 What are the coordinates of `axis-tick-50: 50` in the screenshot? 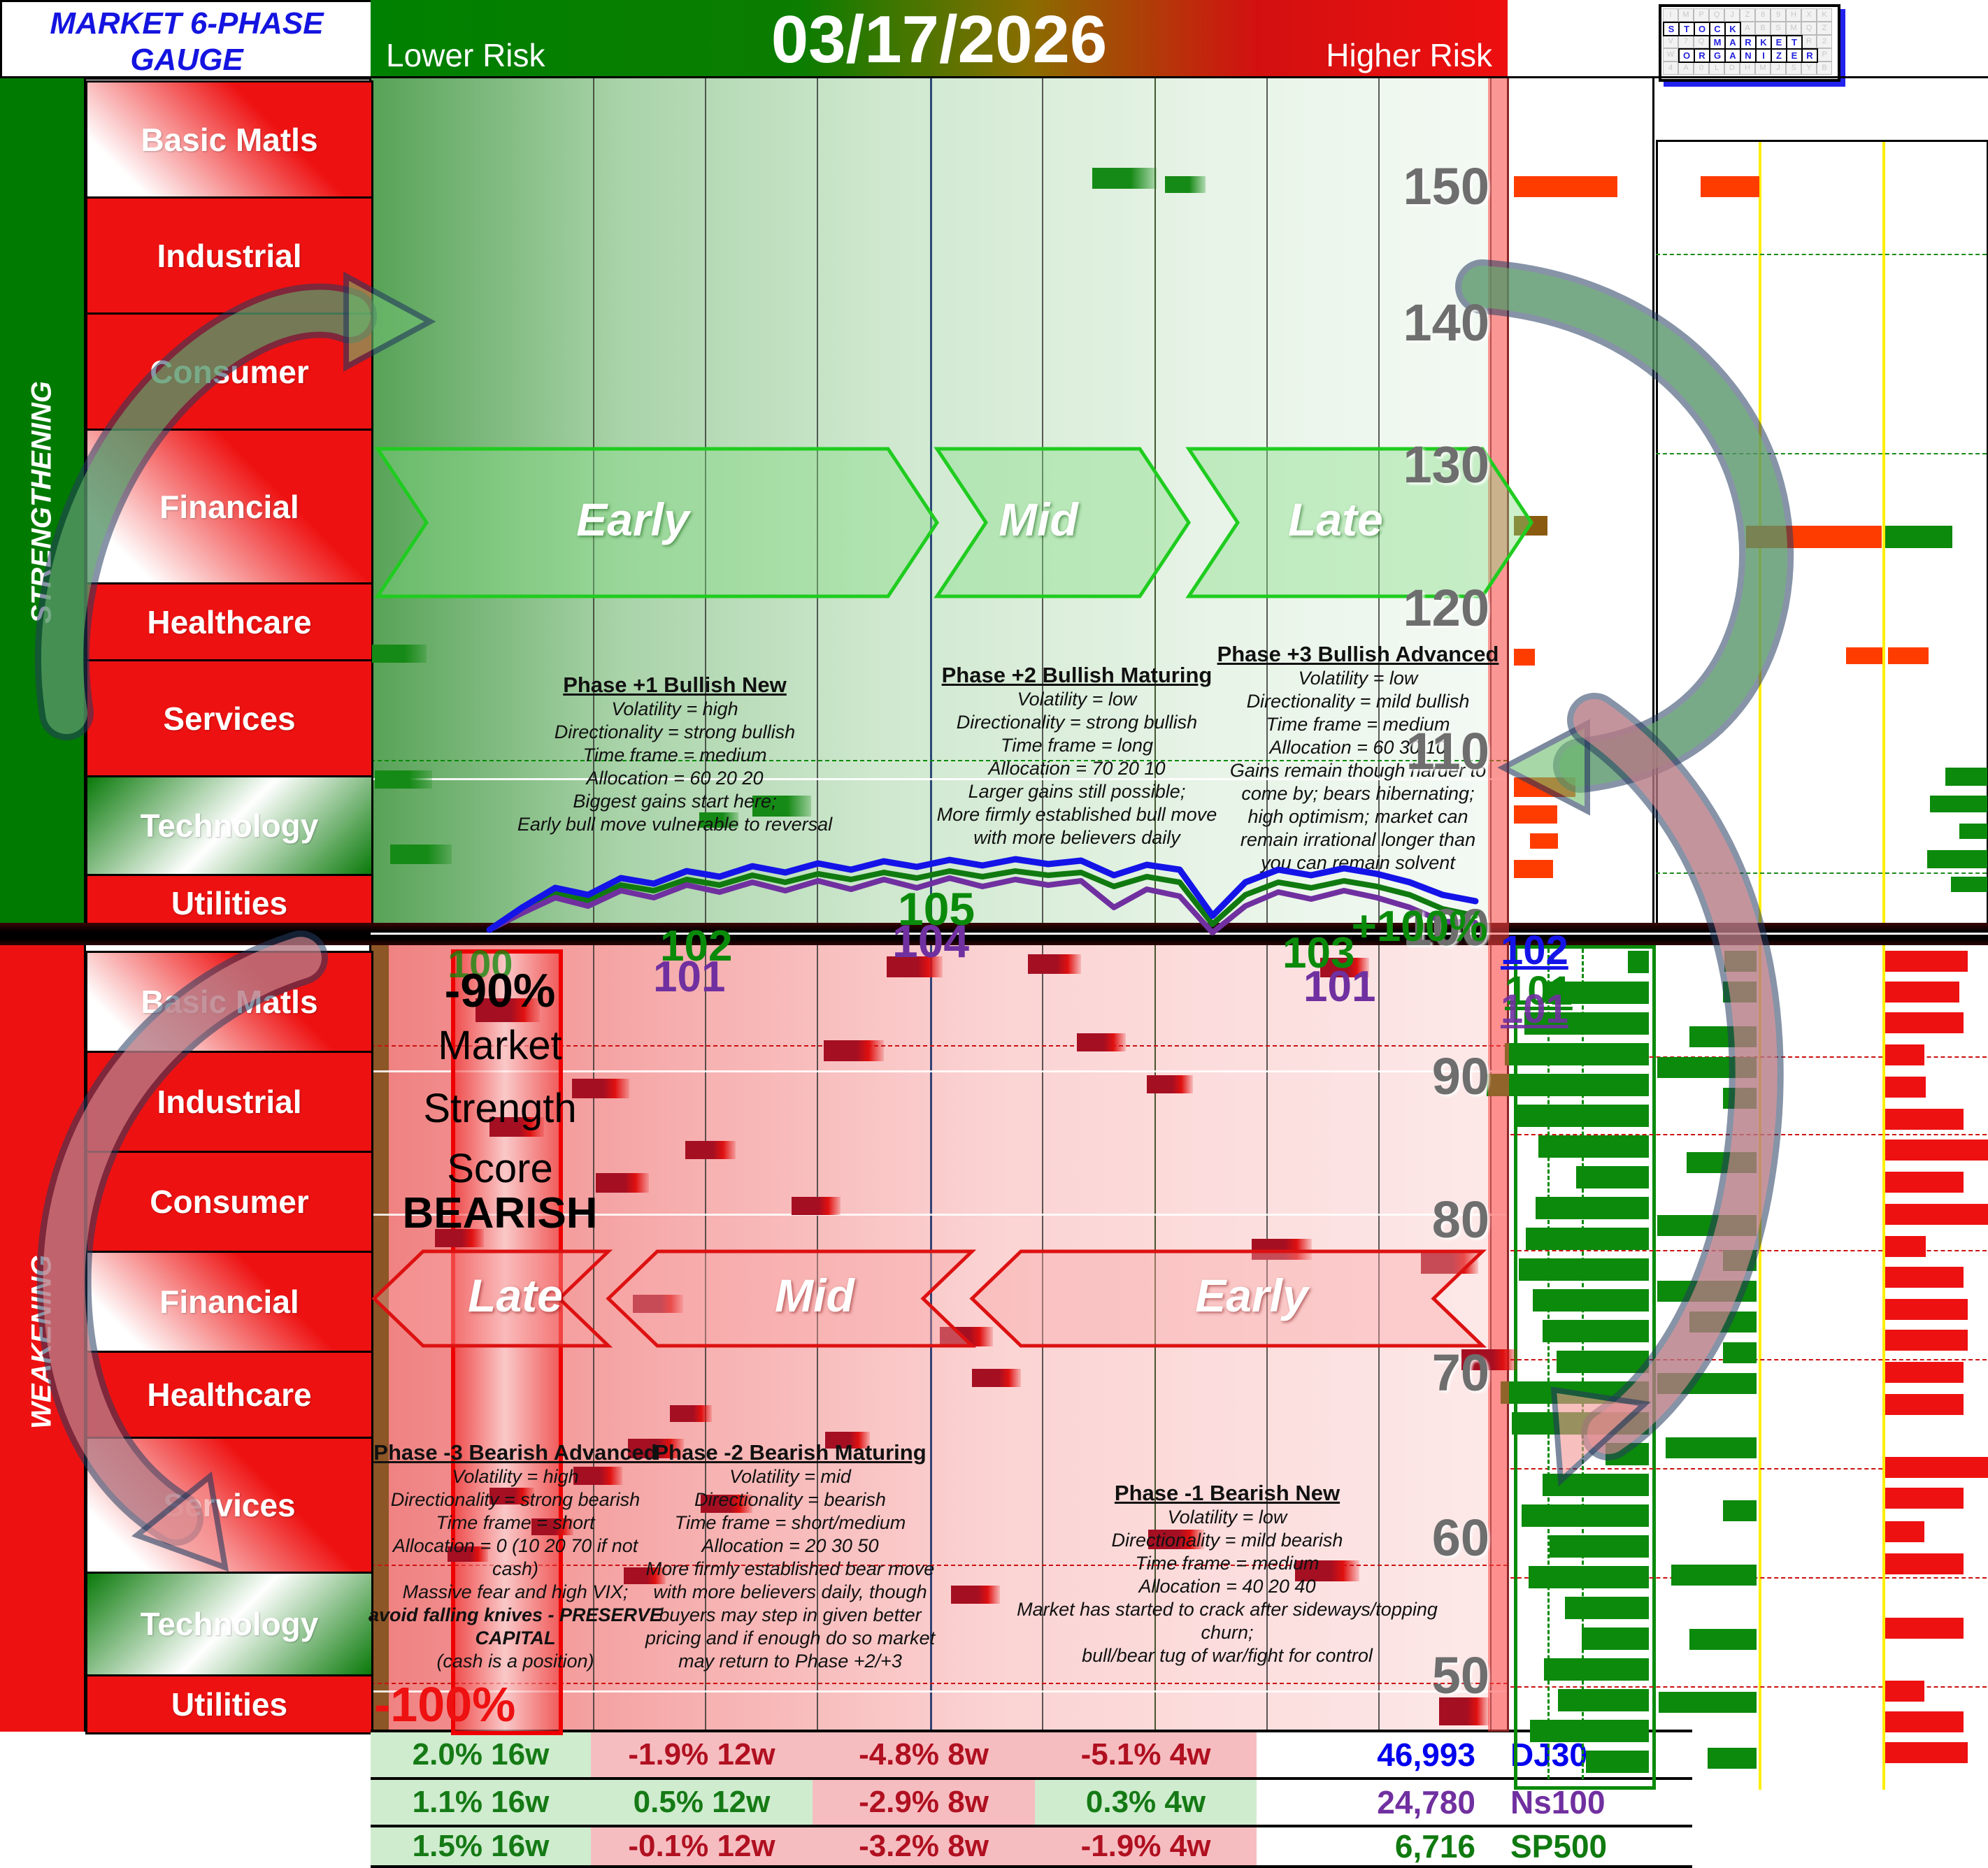 It's located at (1460, 1675).